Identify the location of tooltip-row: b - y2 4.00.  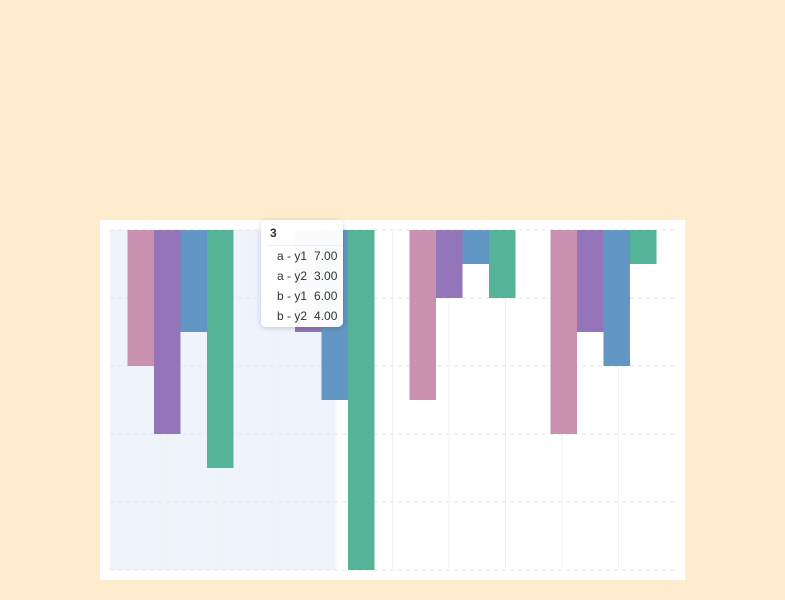
(302, 316).